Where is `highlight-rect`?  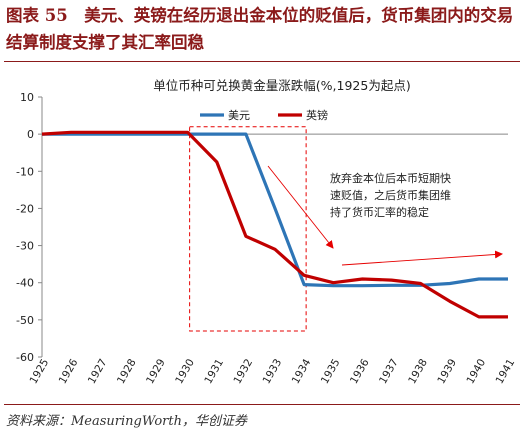 highlight-rect is located at coordinates (248, 229).